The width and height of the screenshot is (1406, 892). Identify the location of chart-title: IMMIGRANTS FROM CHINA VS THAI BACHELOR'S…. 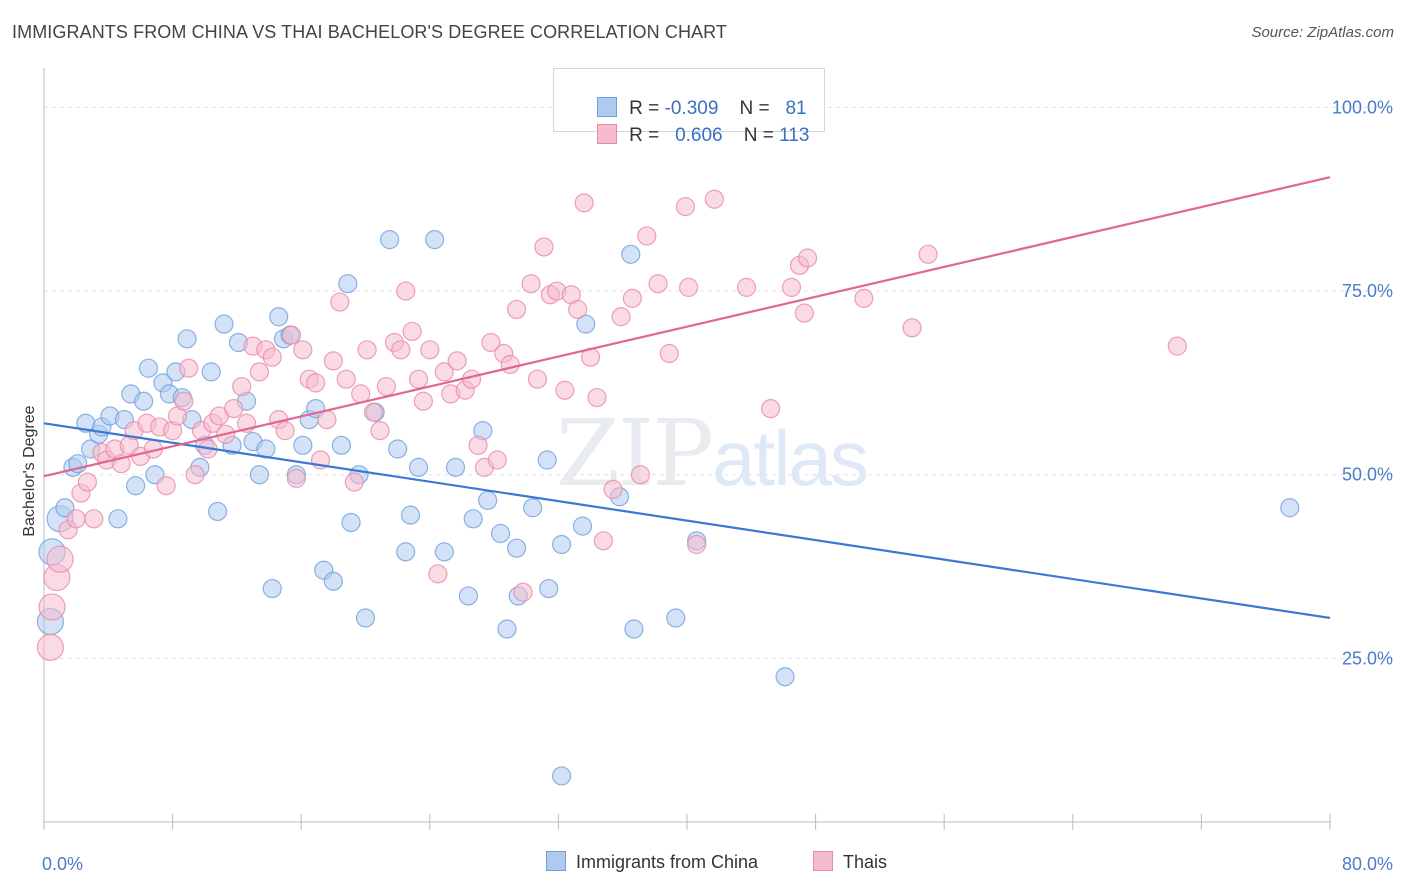
(370, 32).